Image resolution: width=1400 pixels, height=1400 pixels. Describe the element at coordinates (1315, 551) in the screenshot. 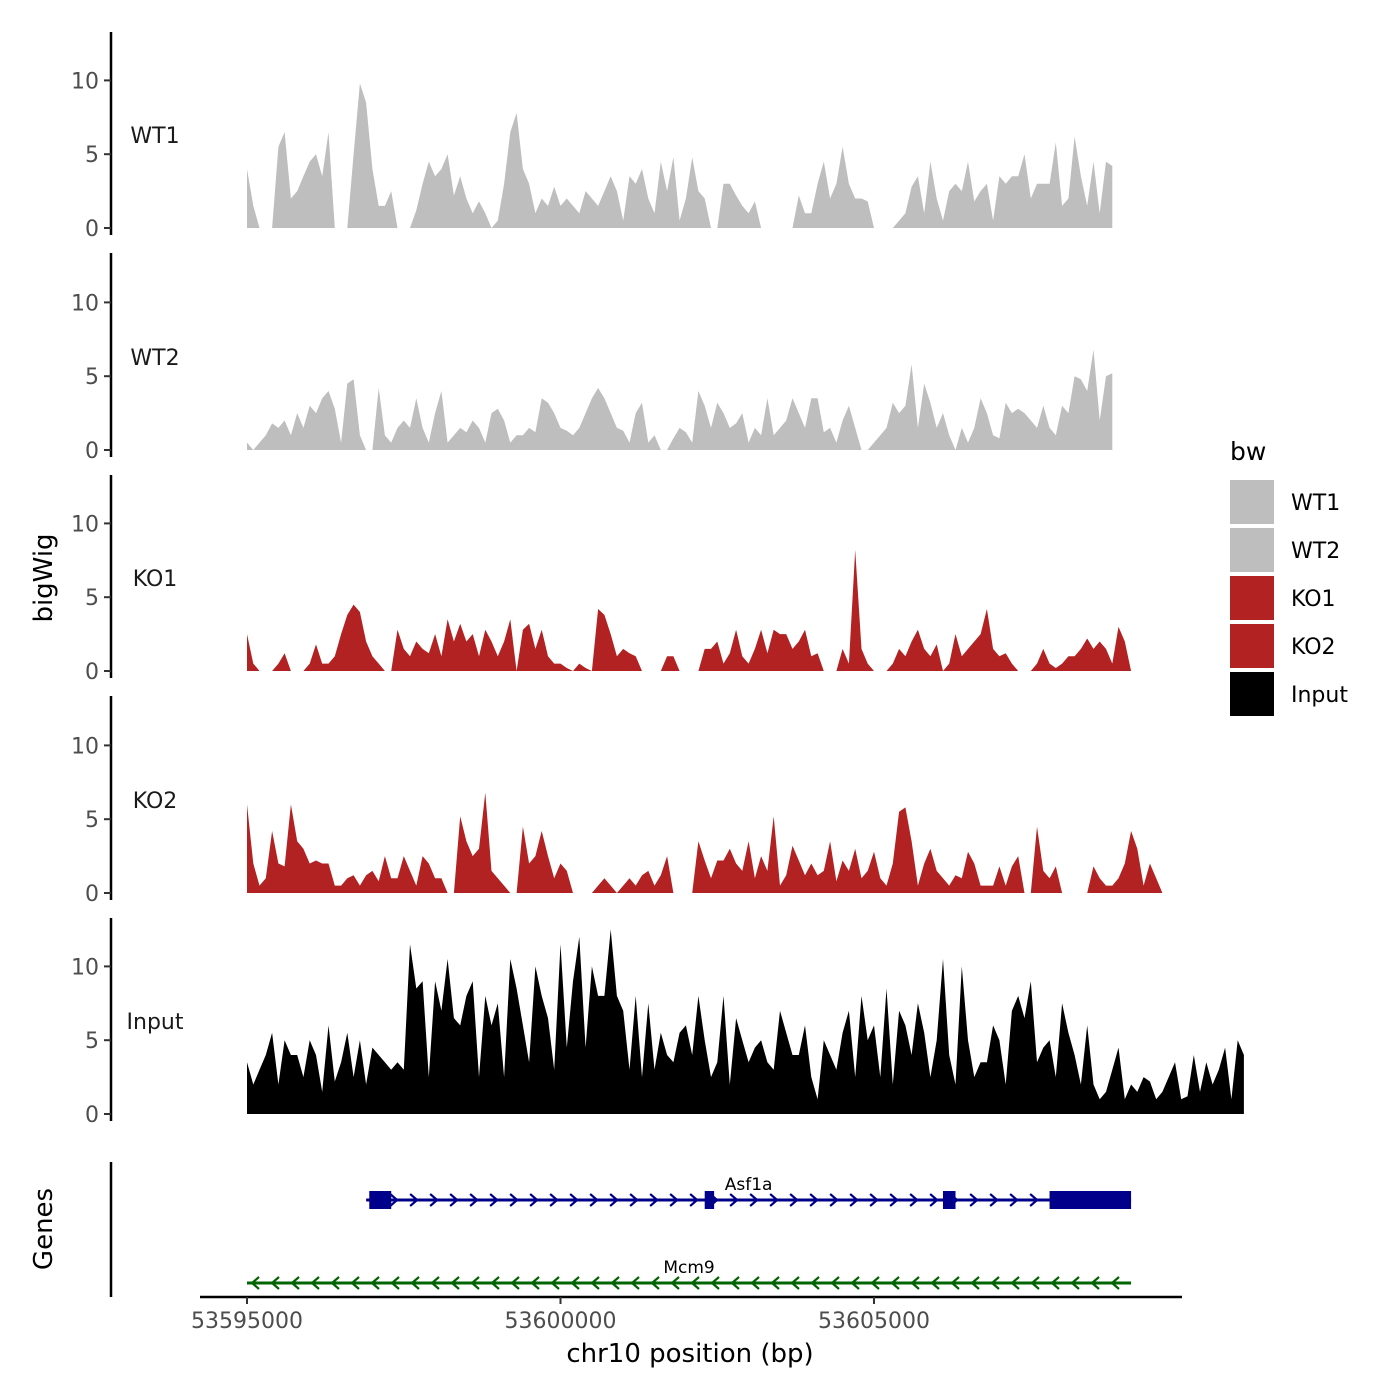

I see `legend-label: WT2` at that location.